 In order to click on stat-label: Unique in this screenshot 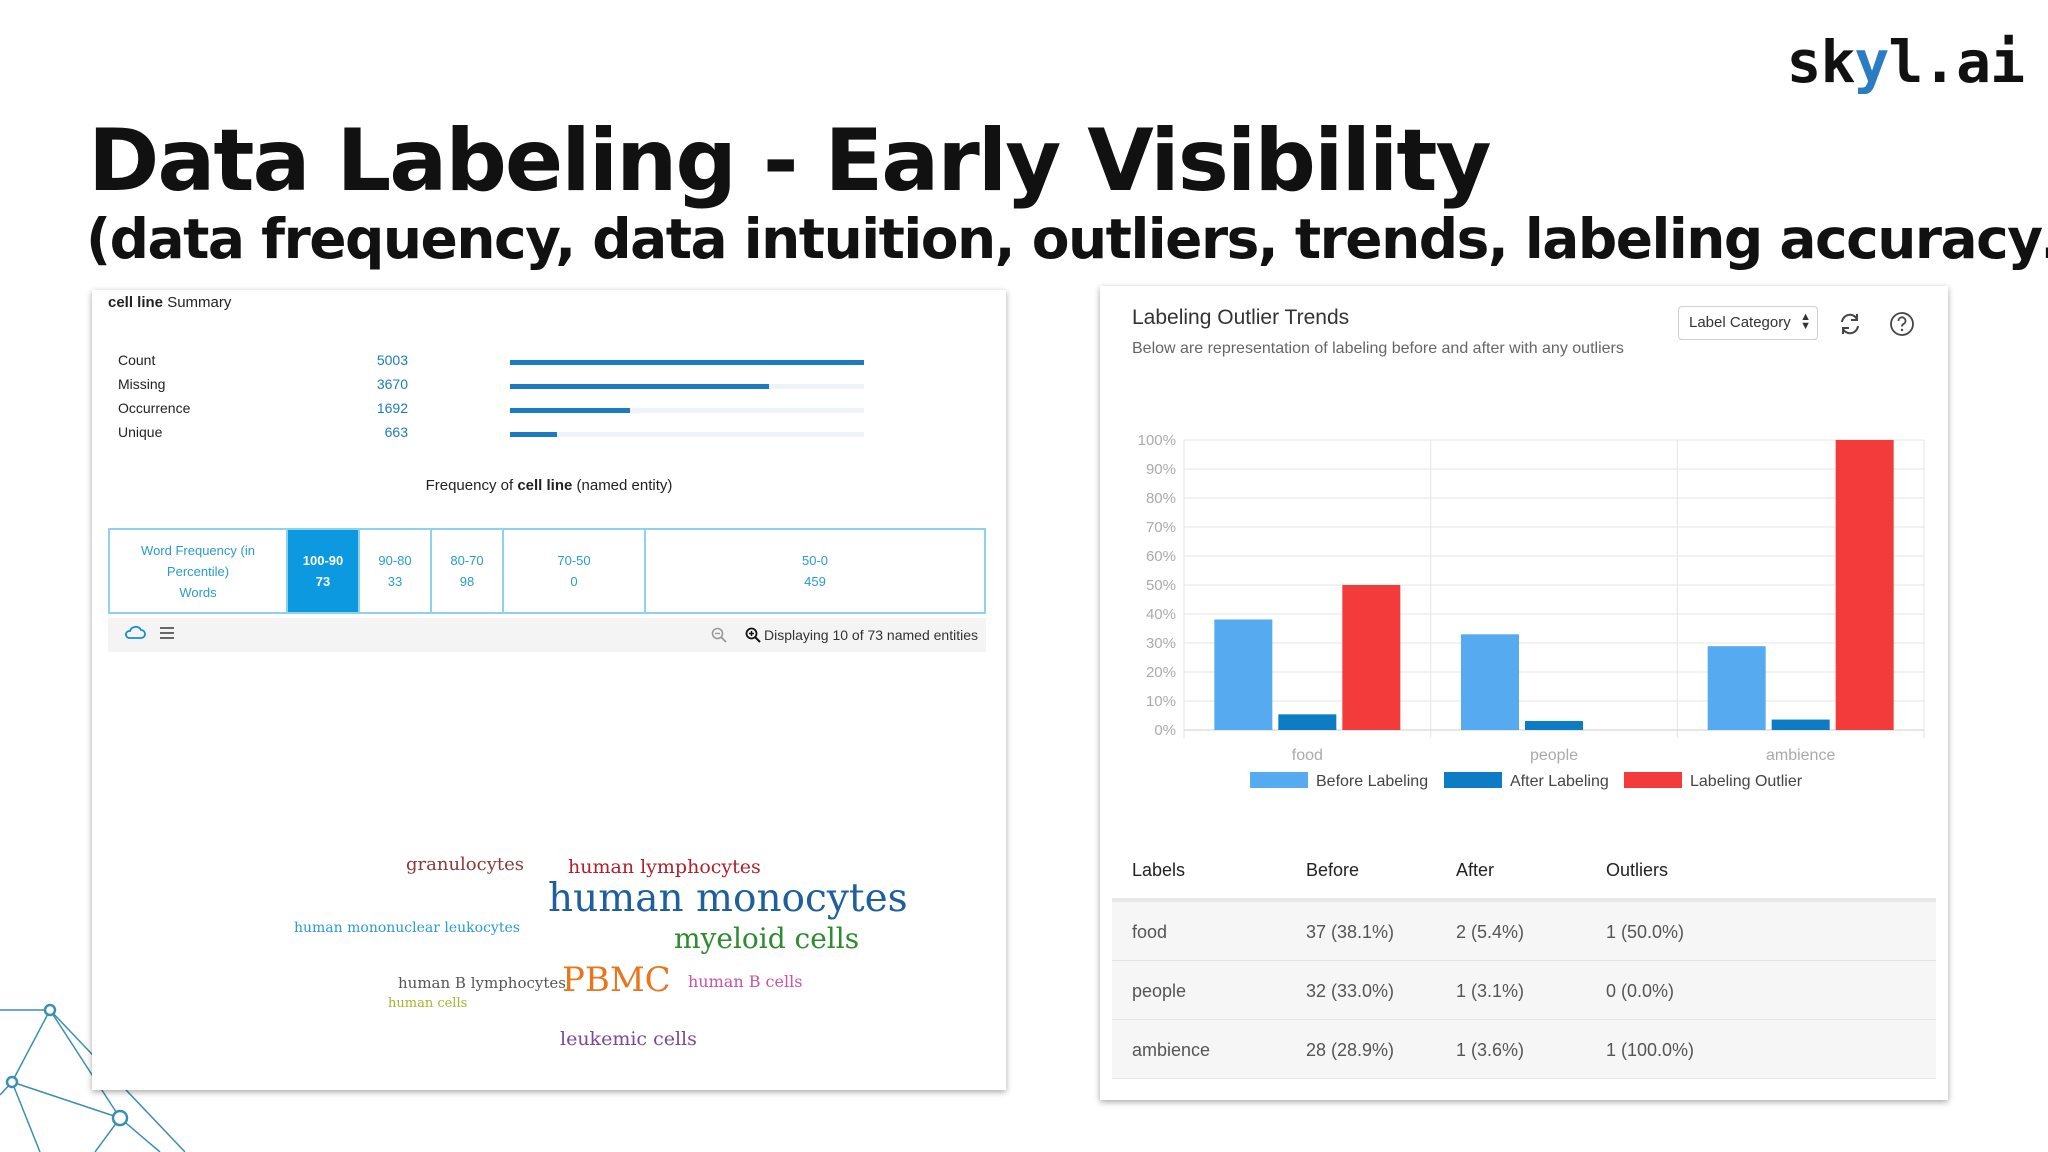, I will do `click(140, 432)`.